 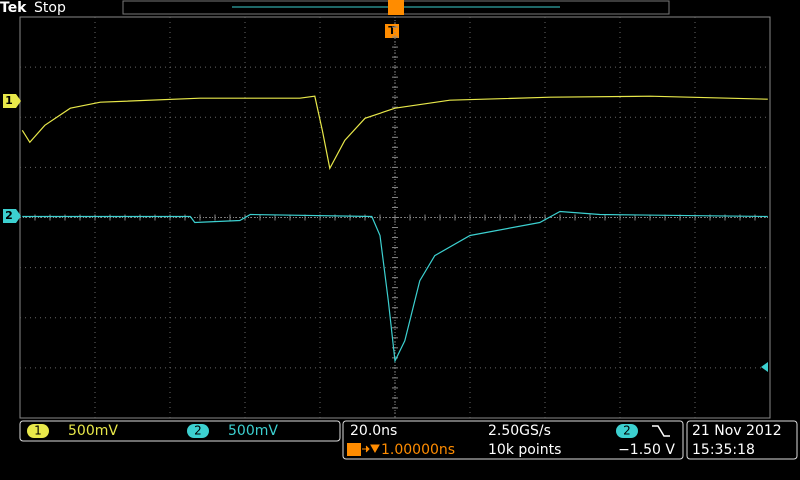 I want to click on channel-1-marker, so click(x=12, y=101).